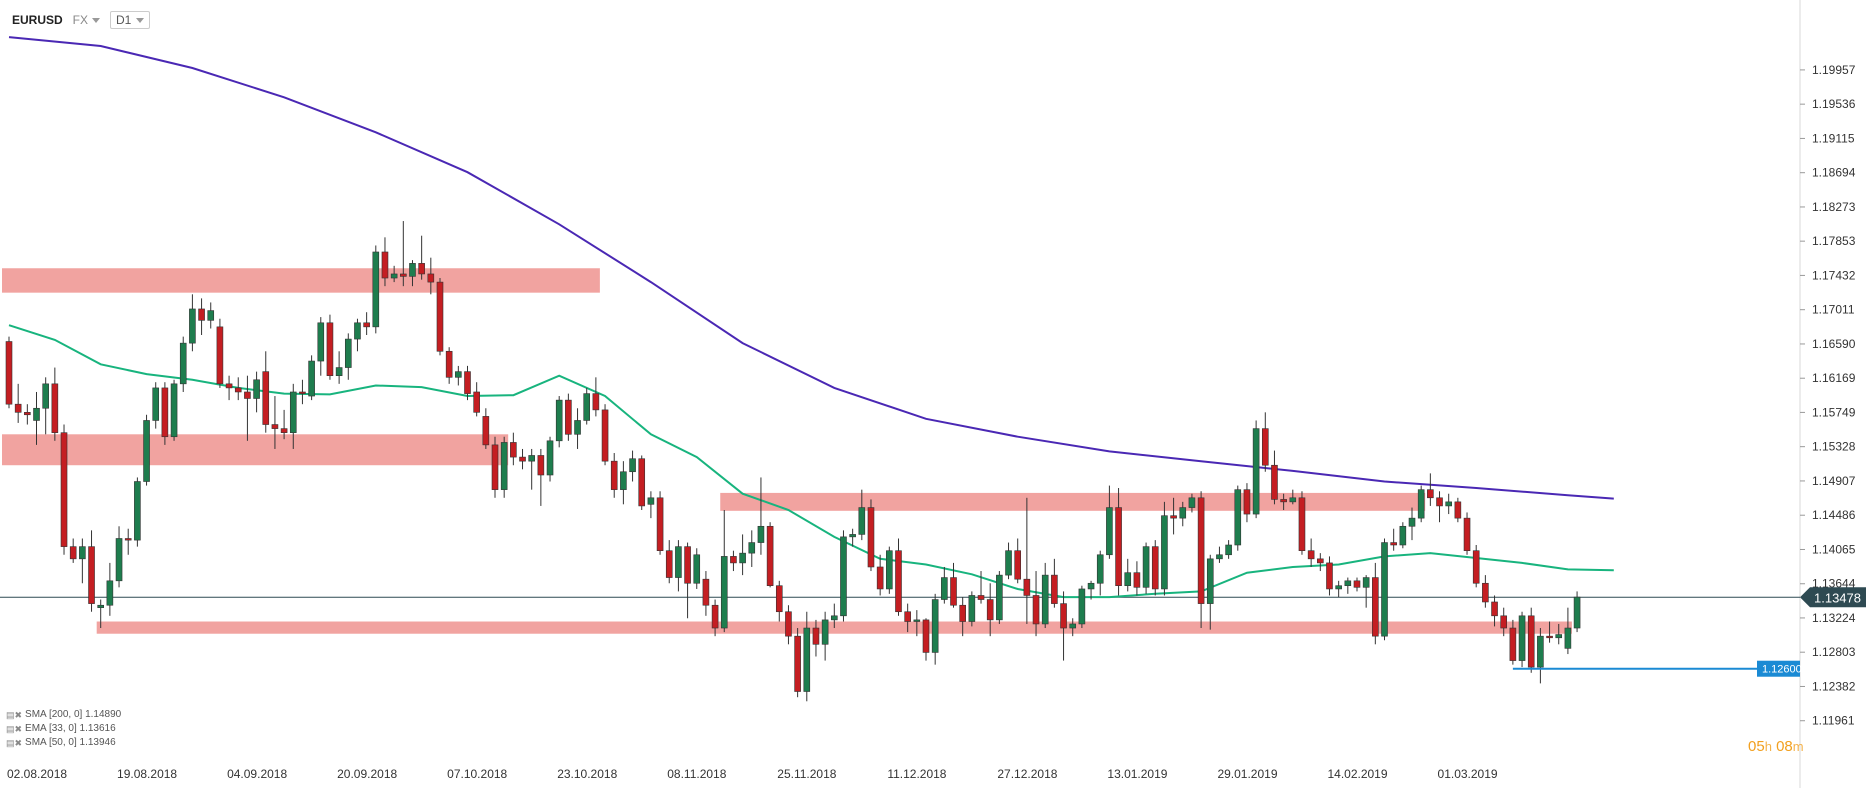 Image resolution: width=1866 pixels, height=788 pixels. Describe the element at coordinates (70, 728) in the screenshot. I see `indicator-label: EMA [33, 0] 1.13616` at that location.